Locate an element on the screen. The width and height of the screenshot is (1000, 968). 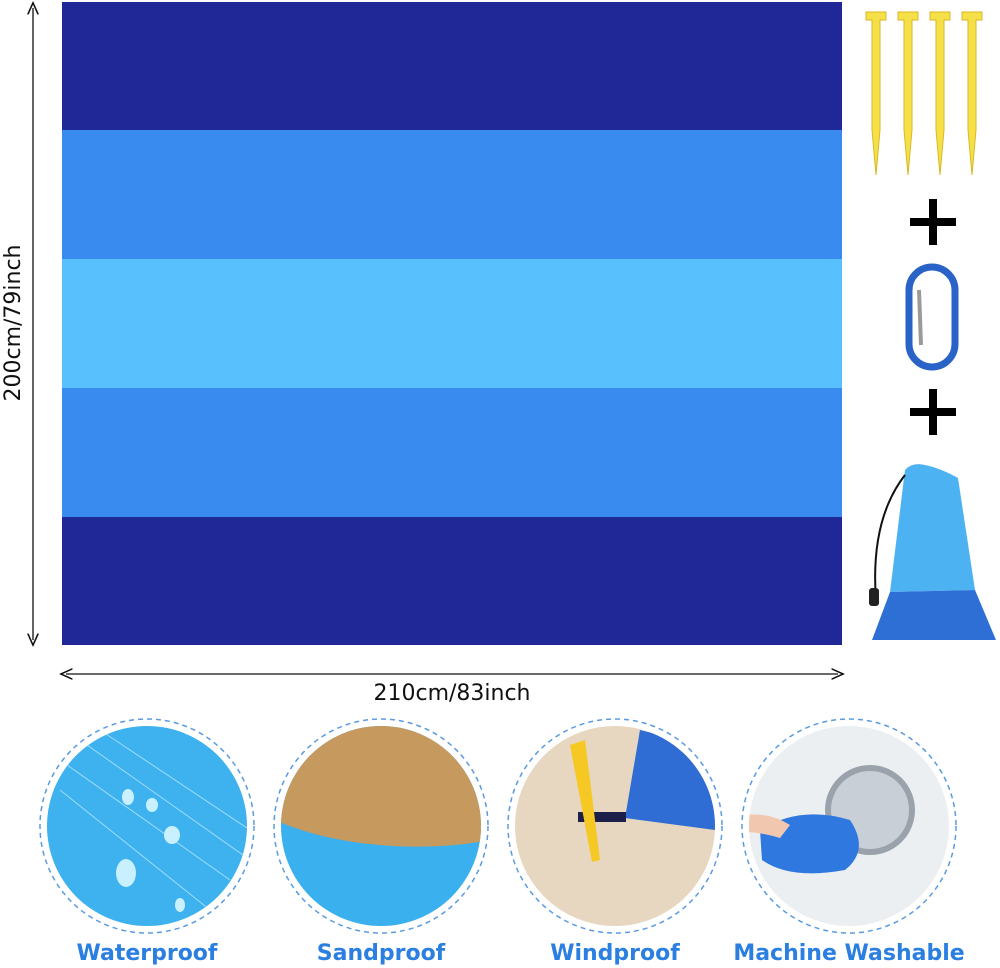
weave is located at coordinates (153, 820).